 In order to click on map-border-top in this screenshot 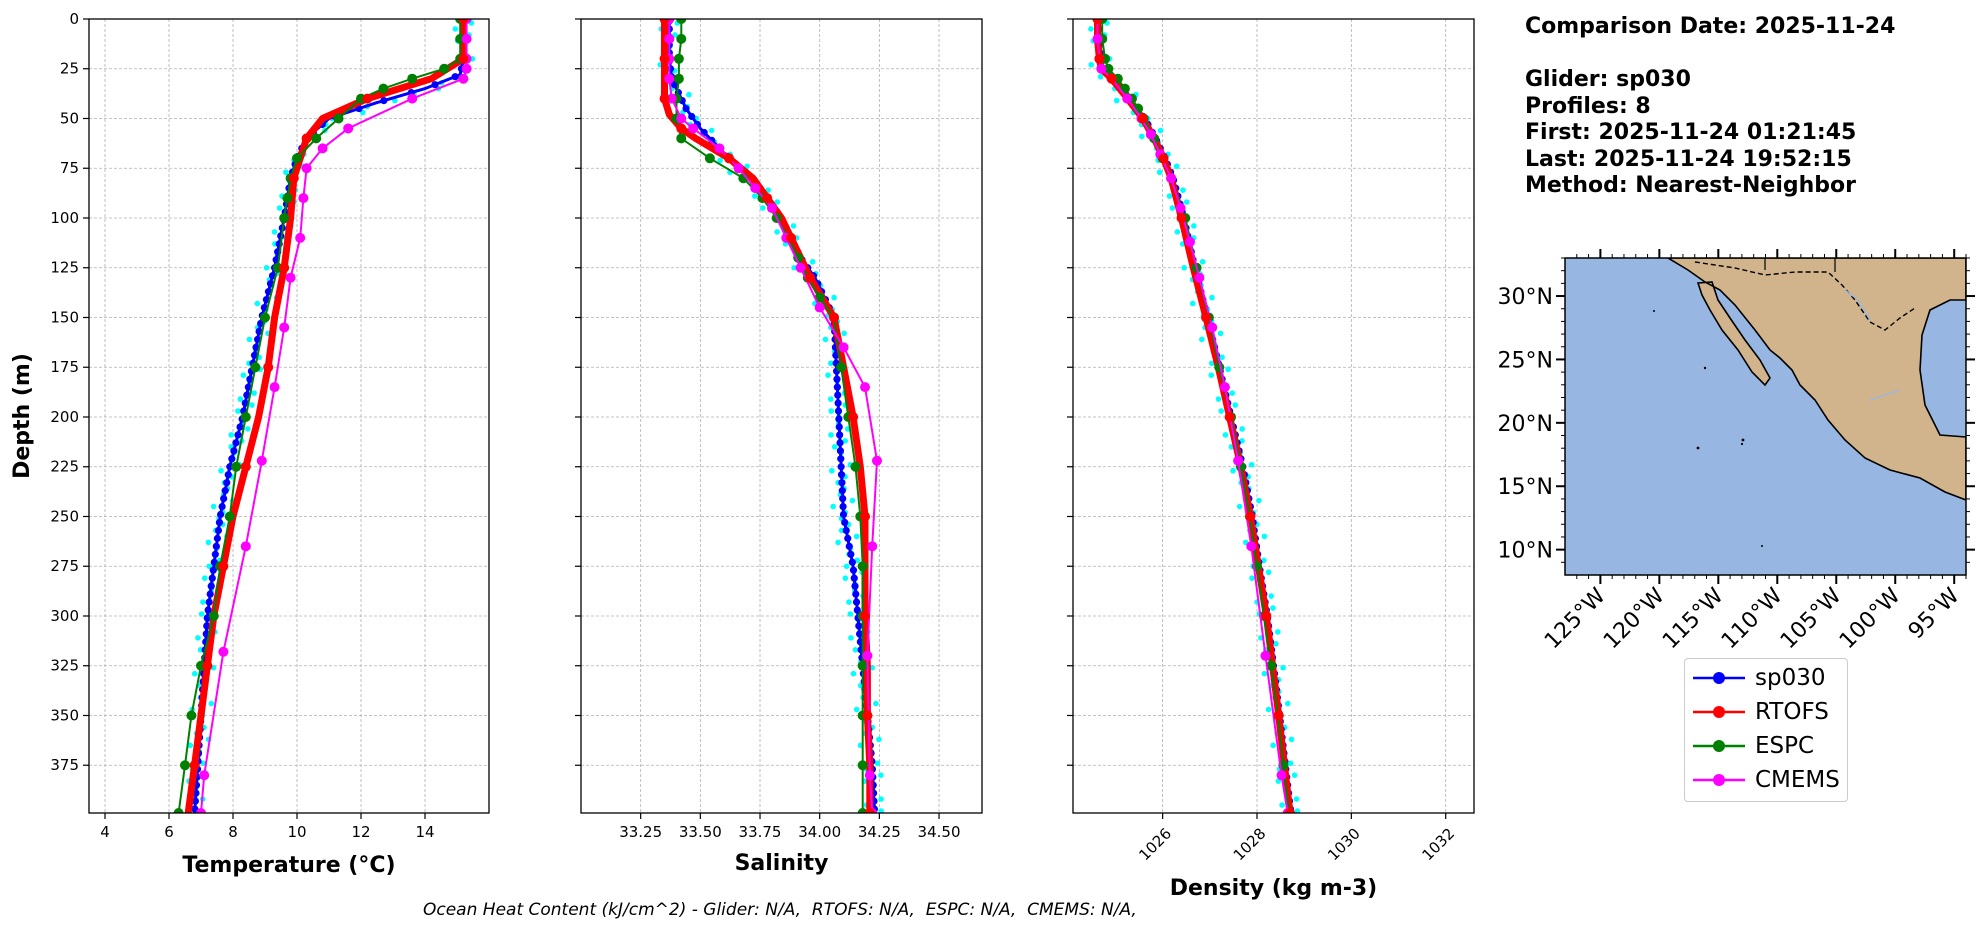, I will do `click(1800, 265)`.